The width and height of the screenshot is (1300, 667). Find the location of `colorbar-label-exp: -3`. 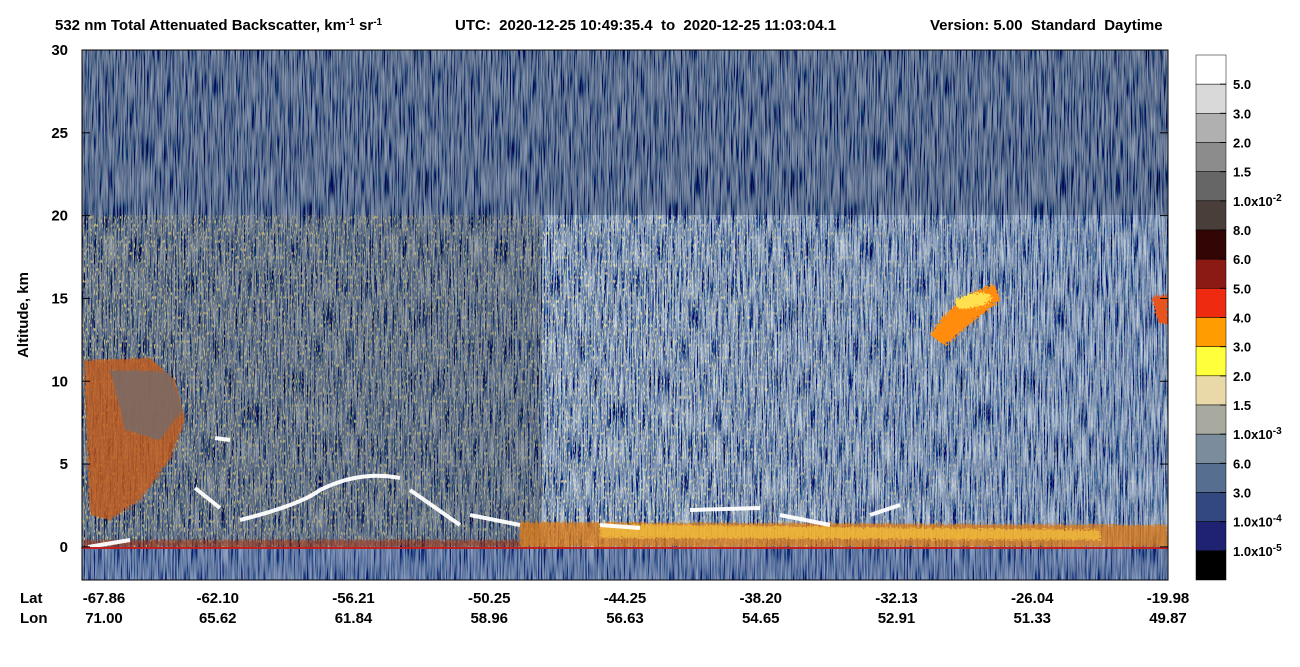

colorbar-label-exp: -3 is located at coordinates (1277, 431).